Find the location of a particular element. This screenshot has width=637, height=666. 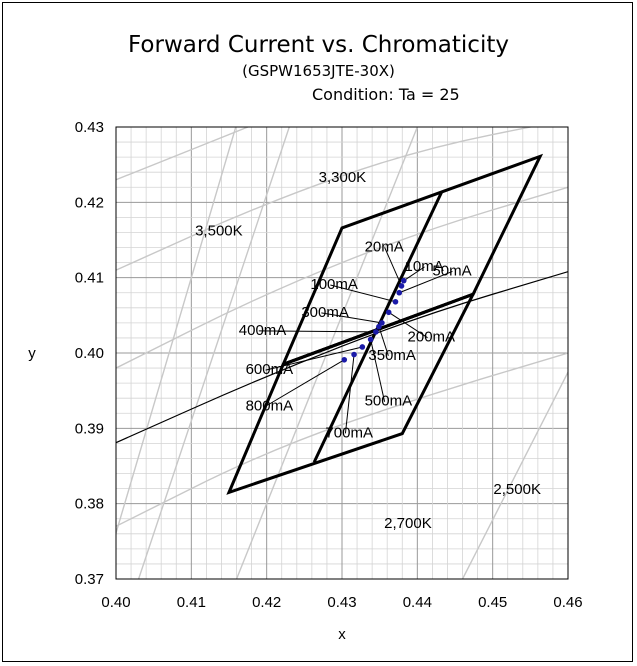

data-point-10mA is located at coordinates (403, 280).